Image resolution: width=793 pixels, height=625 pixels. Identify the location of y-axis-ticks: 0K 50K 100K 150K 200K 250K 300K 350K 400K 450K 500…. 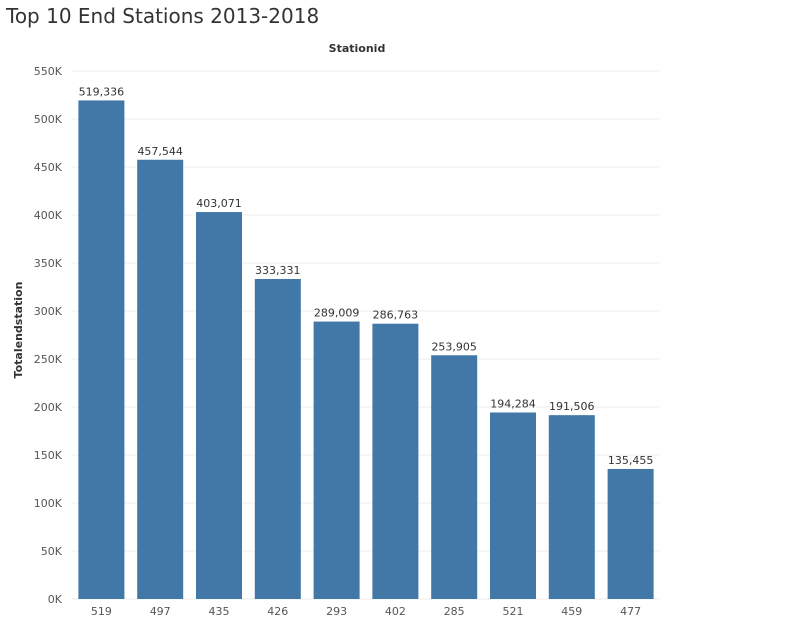
(48, 335).